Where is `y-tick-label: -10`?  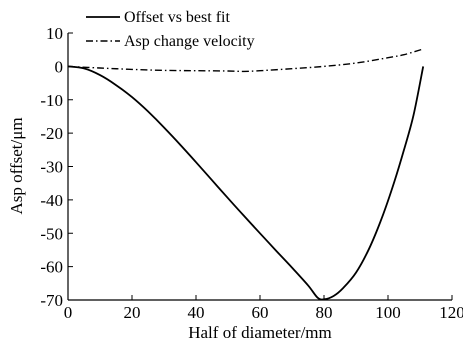 y-tick-label: -10 is located at coordinates (51, 100).